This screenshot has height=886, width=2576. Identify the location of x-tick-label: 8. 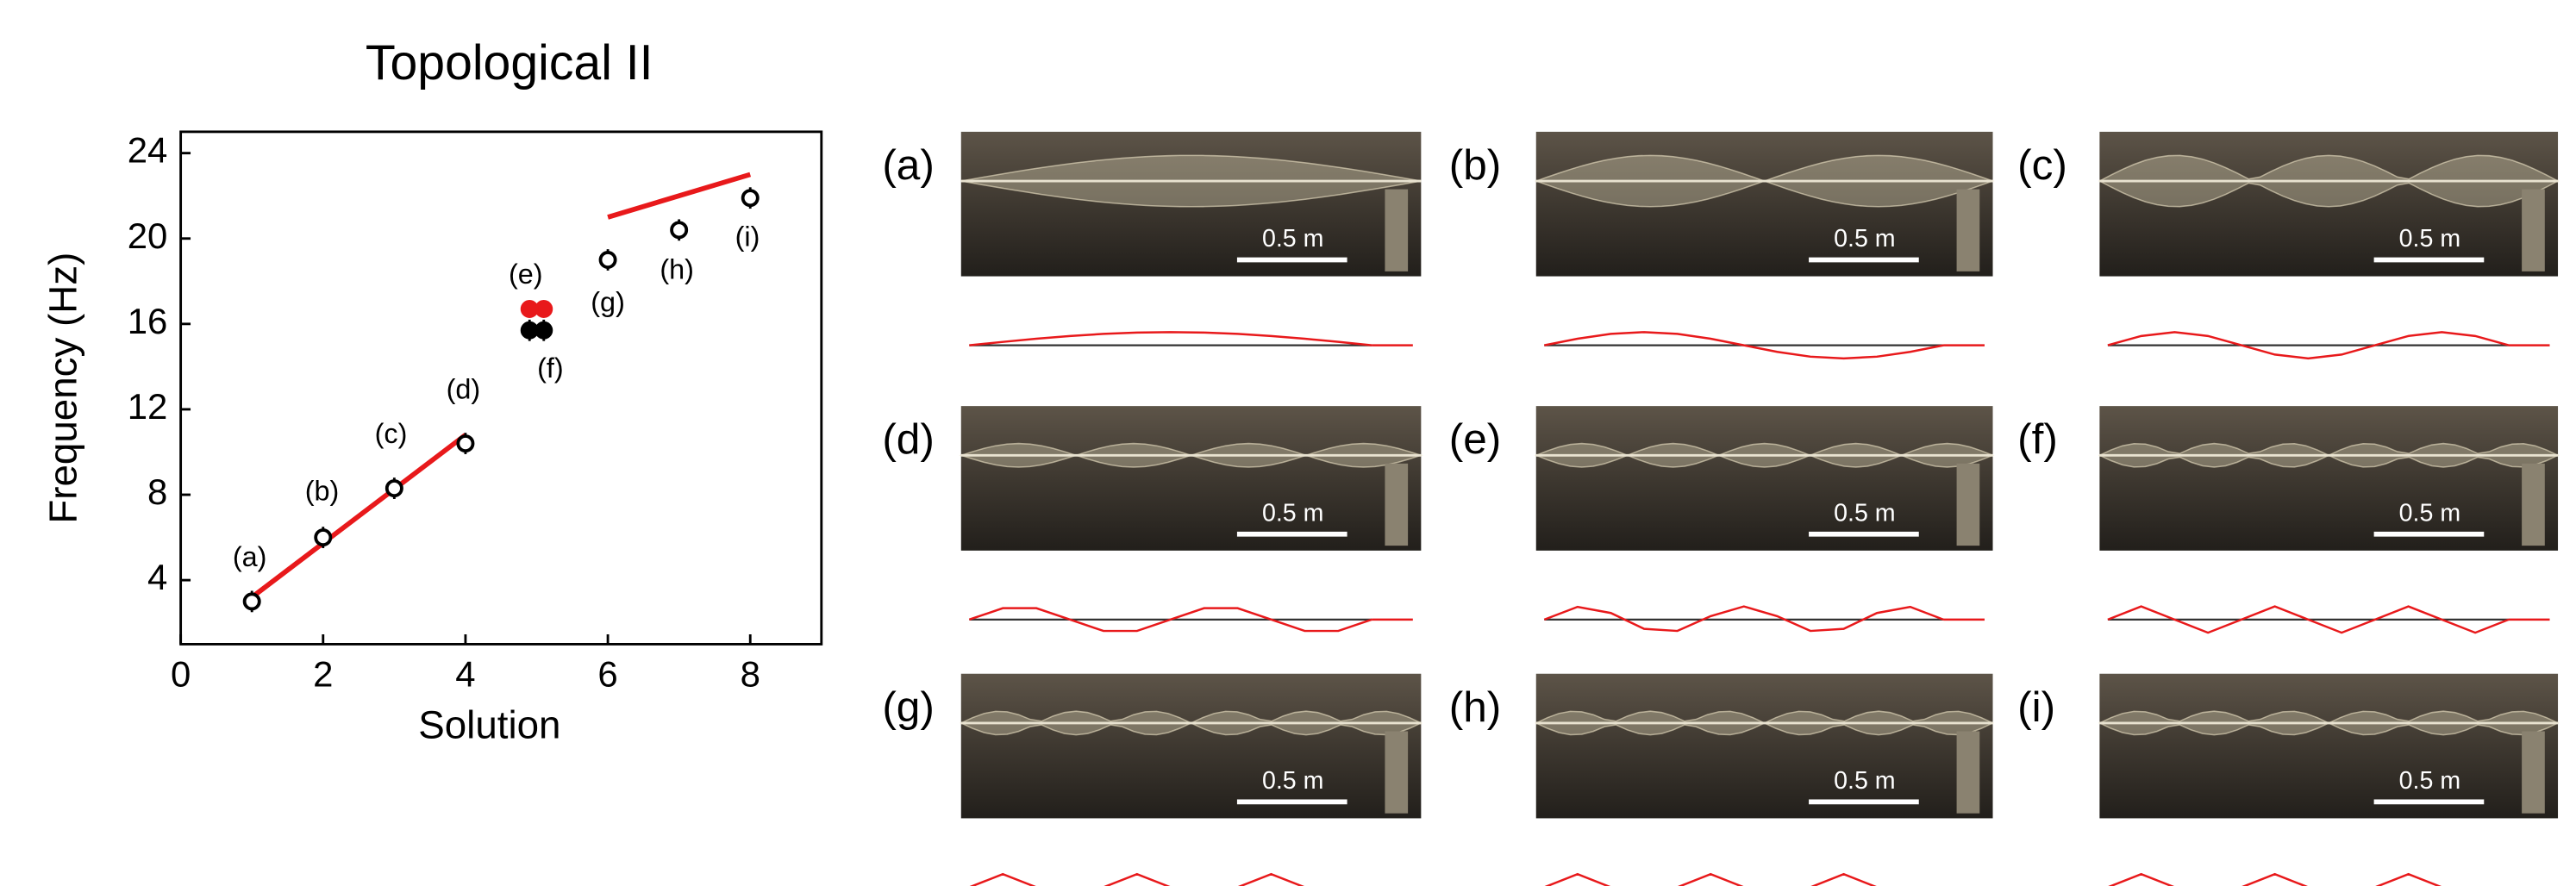
(750, 675).